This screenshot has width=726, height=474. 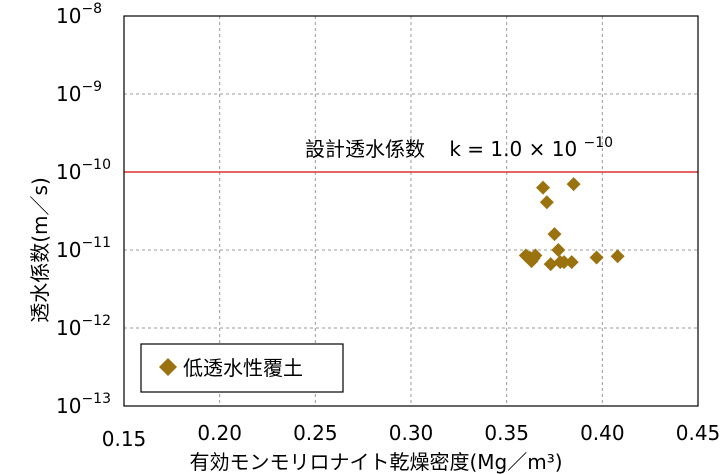 What do you see at coordinates (83, 248) in the screenshot?
I see `y-tick-label: 10⁻¹¹` at bounding box center [83, 248].